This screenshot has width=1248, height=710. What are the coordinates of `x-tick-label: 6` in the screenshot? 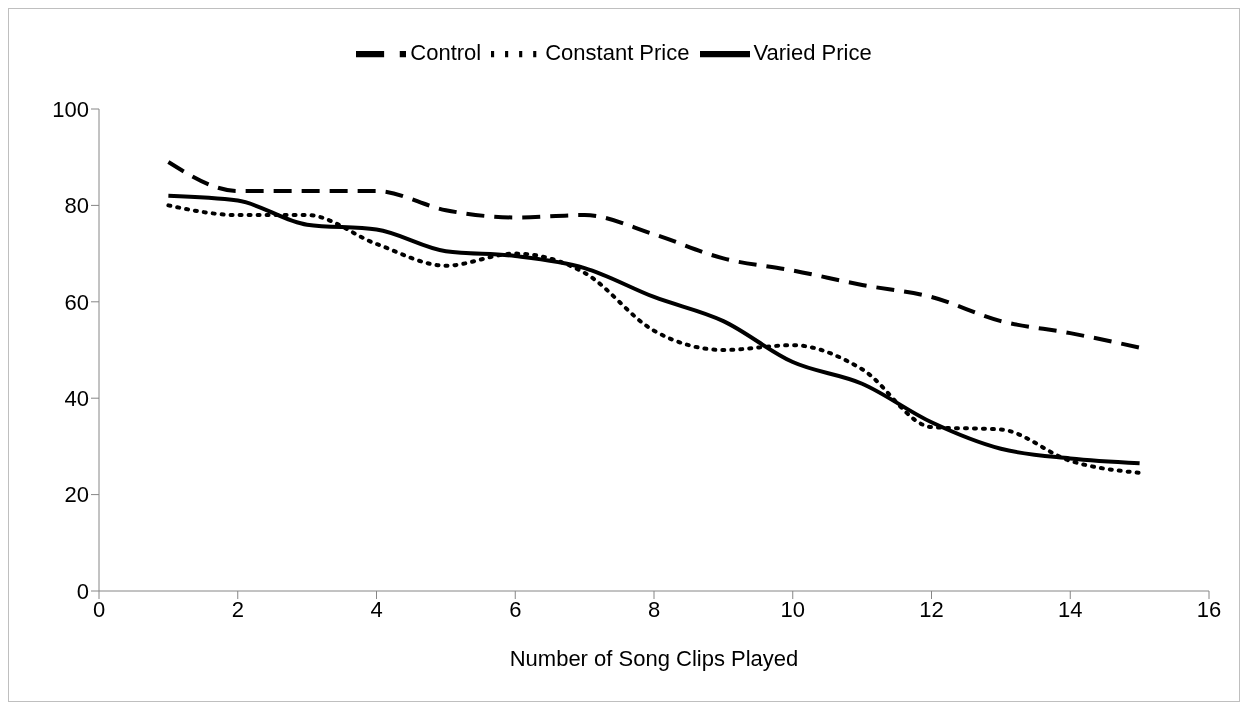 It's located at (515, 609).